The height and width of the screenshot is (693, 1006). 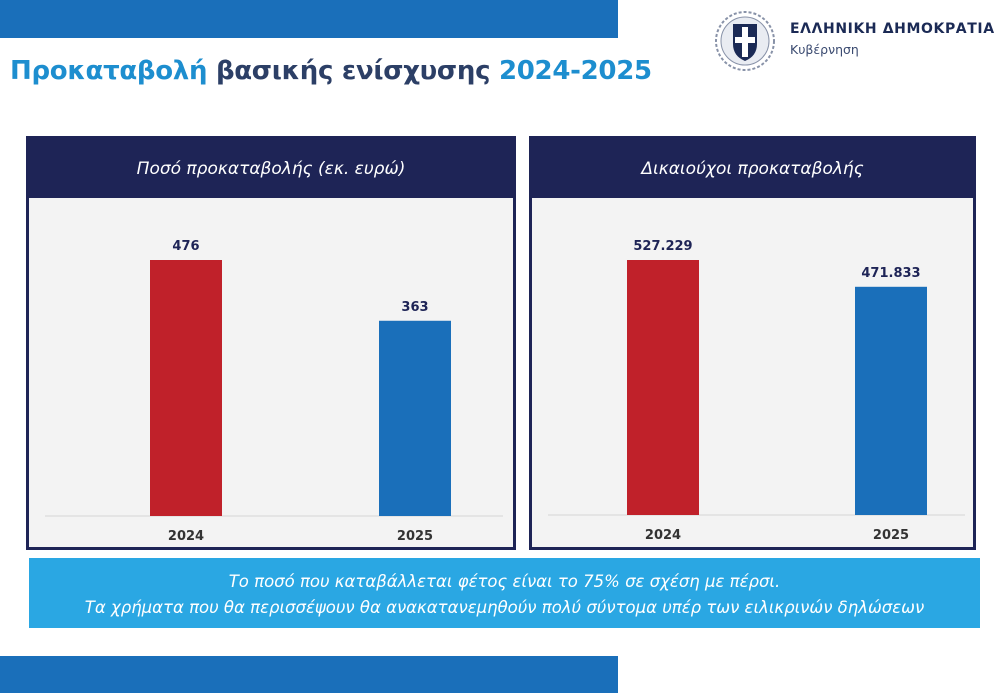 I want to click on page-title: Προκαταβολή βασικής ενίσχυσης 2024-2025, so click(x=331, y=71).